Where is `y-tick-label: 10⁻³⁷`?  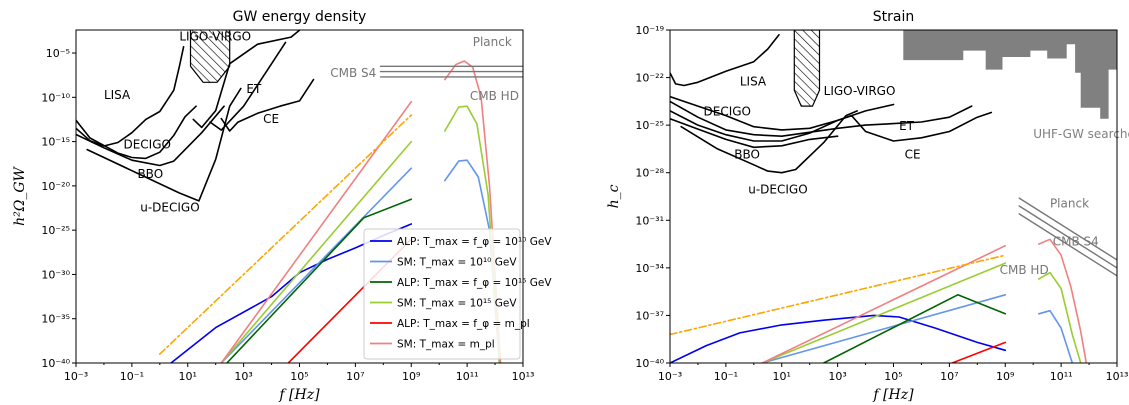 y-tick-label: 10⁻³⁷ is located at coordinates (649, 315).